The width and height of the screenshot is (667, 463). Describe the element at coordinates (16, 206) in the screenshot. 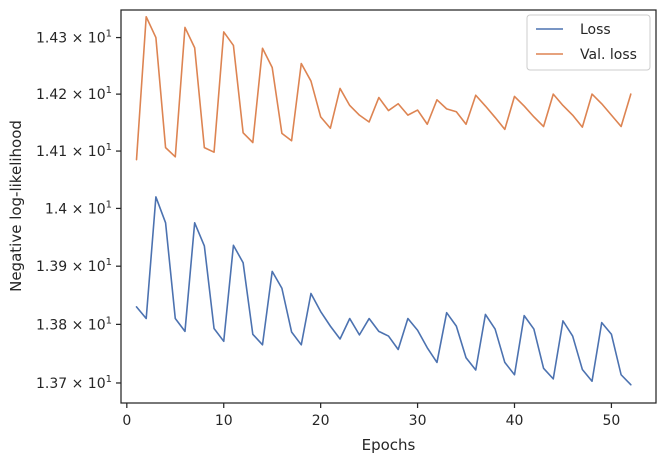

I see `y-axis-label: Negative log-likelihood` at that location.